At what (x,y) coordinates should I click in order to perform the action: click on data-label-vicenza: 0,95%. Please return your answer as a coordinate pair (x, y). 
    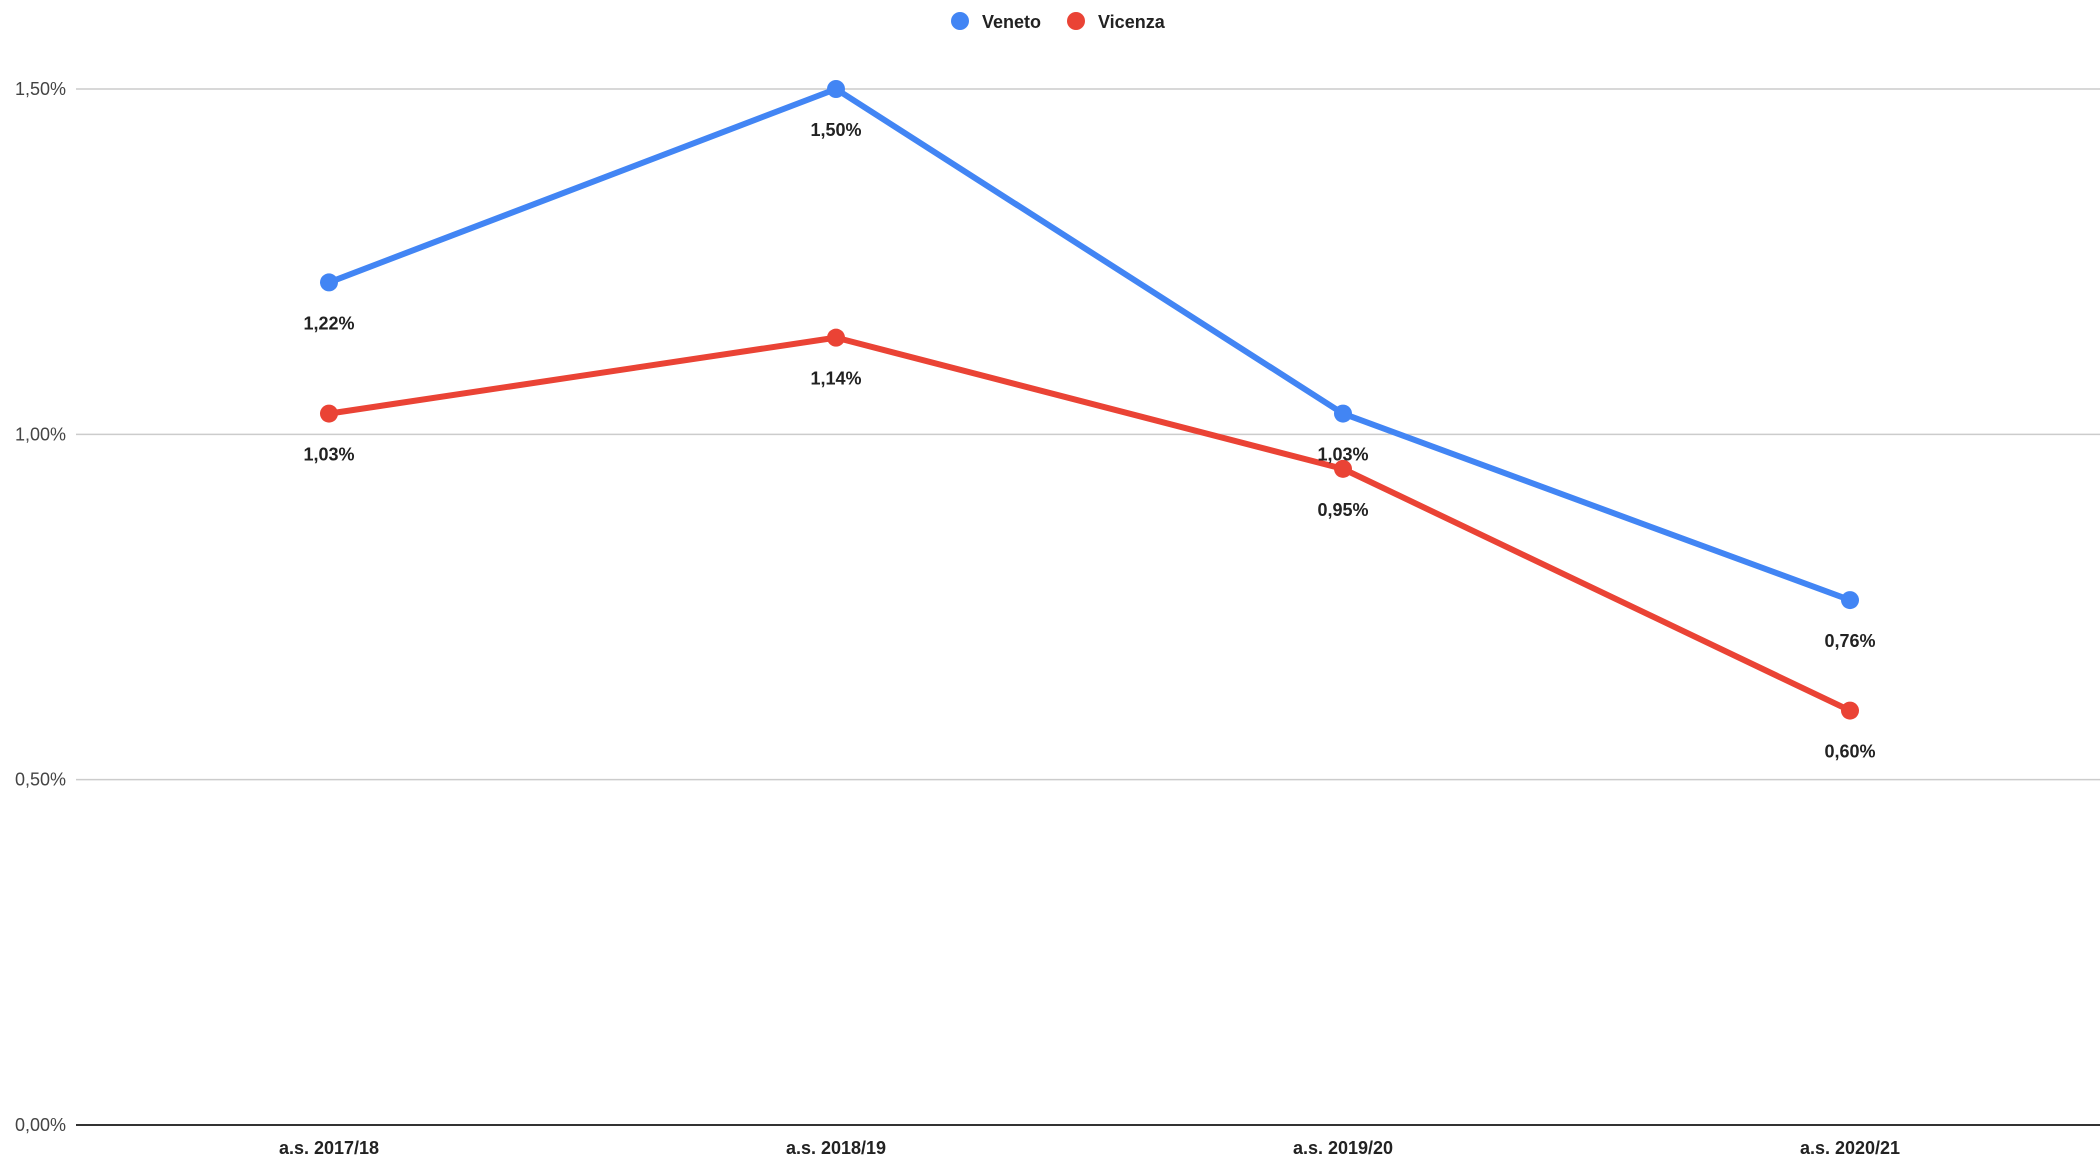
    Looking at the image, I should click on (1342, 510).